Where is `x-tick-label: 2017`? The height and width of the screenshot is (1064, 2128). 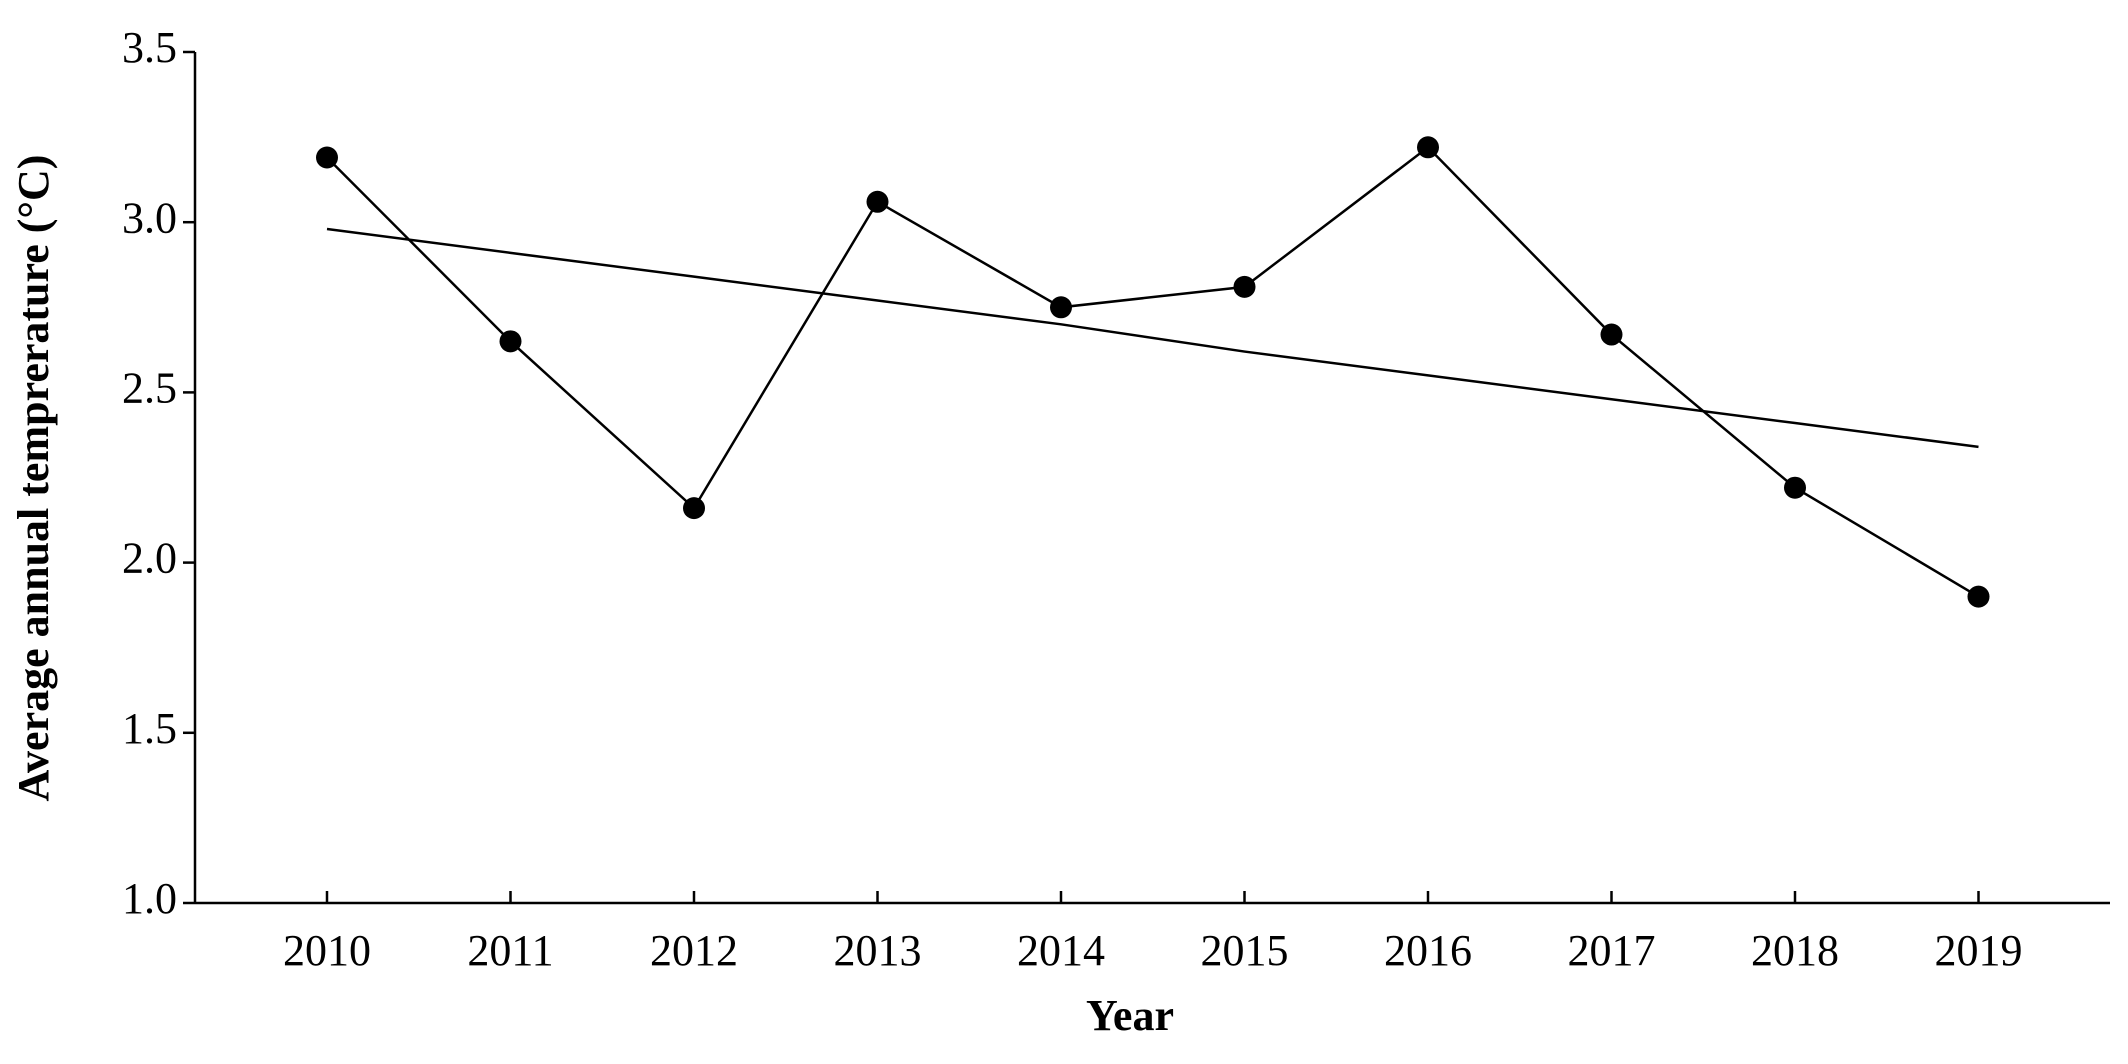
x-tick-label: 2017 is located at coordinates (1612, 950).